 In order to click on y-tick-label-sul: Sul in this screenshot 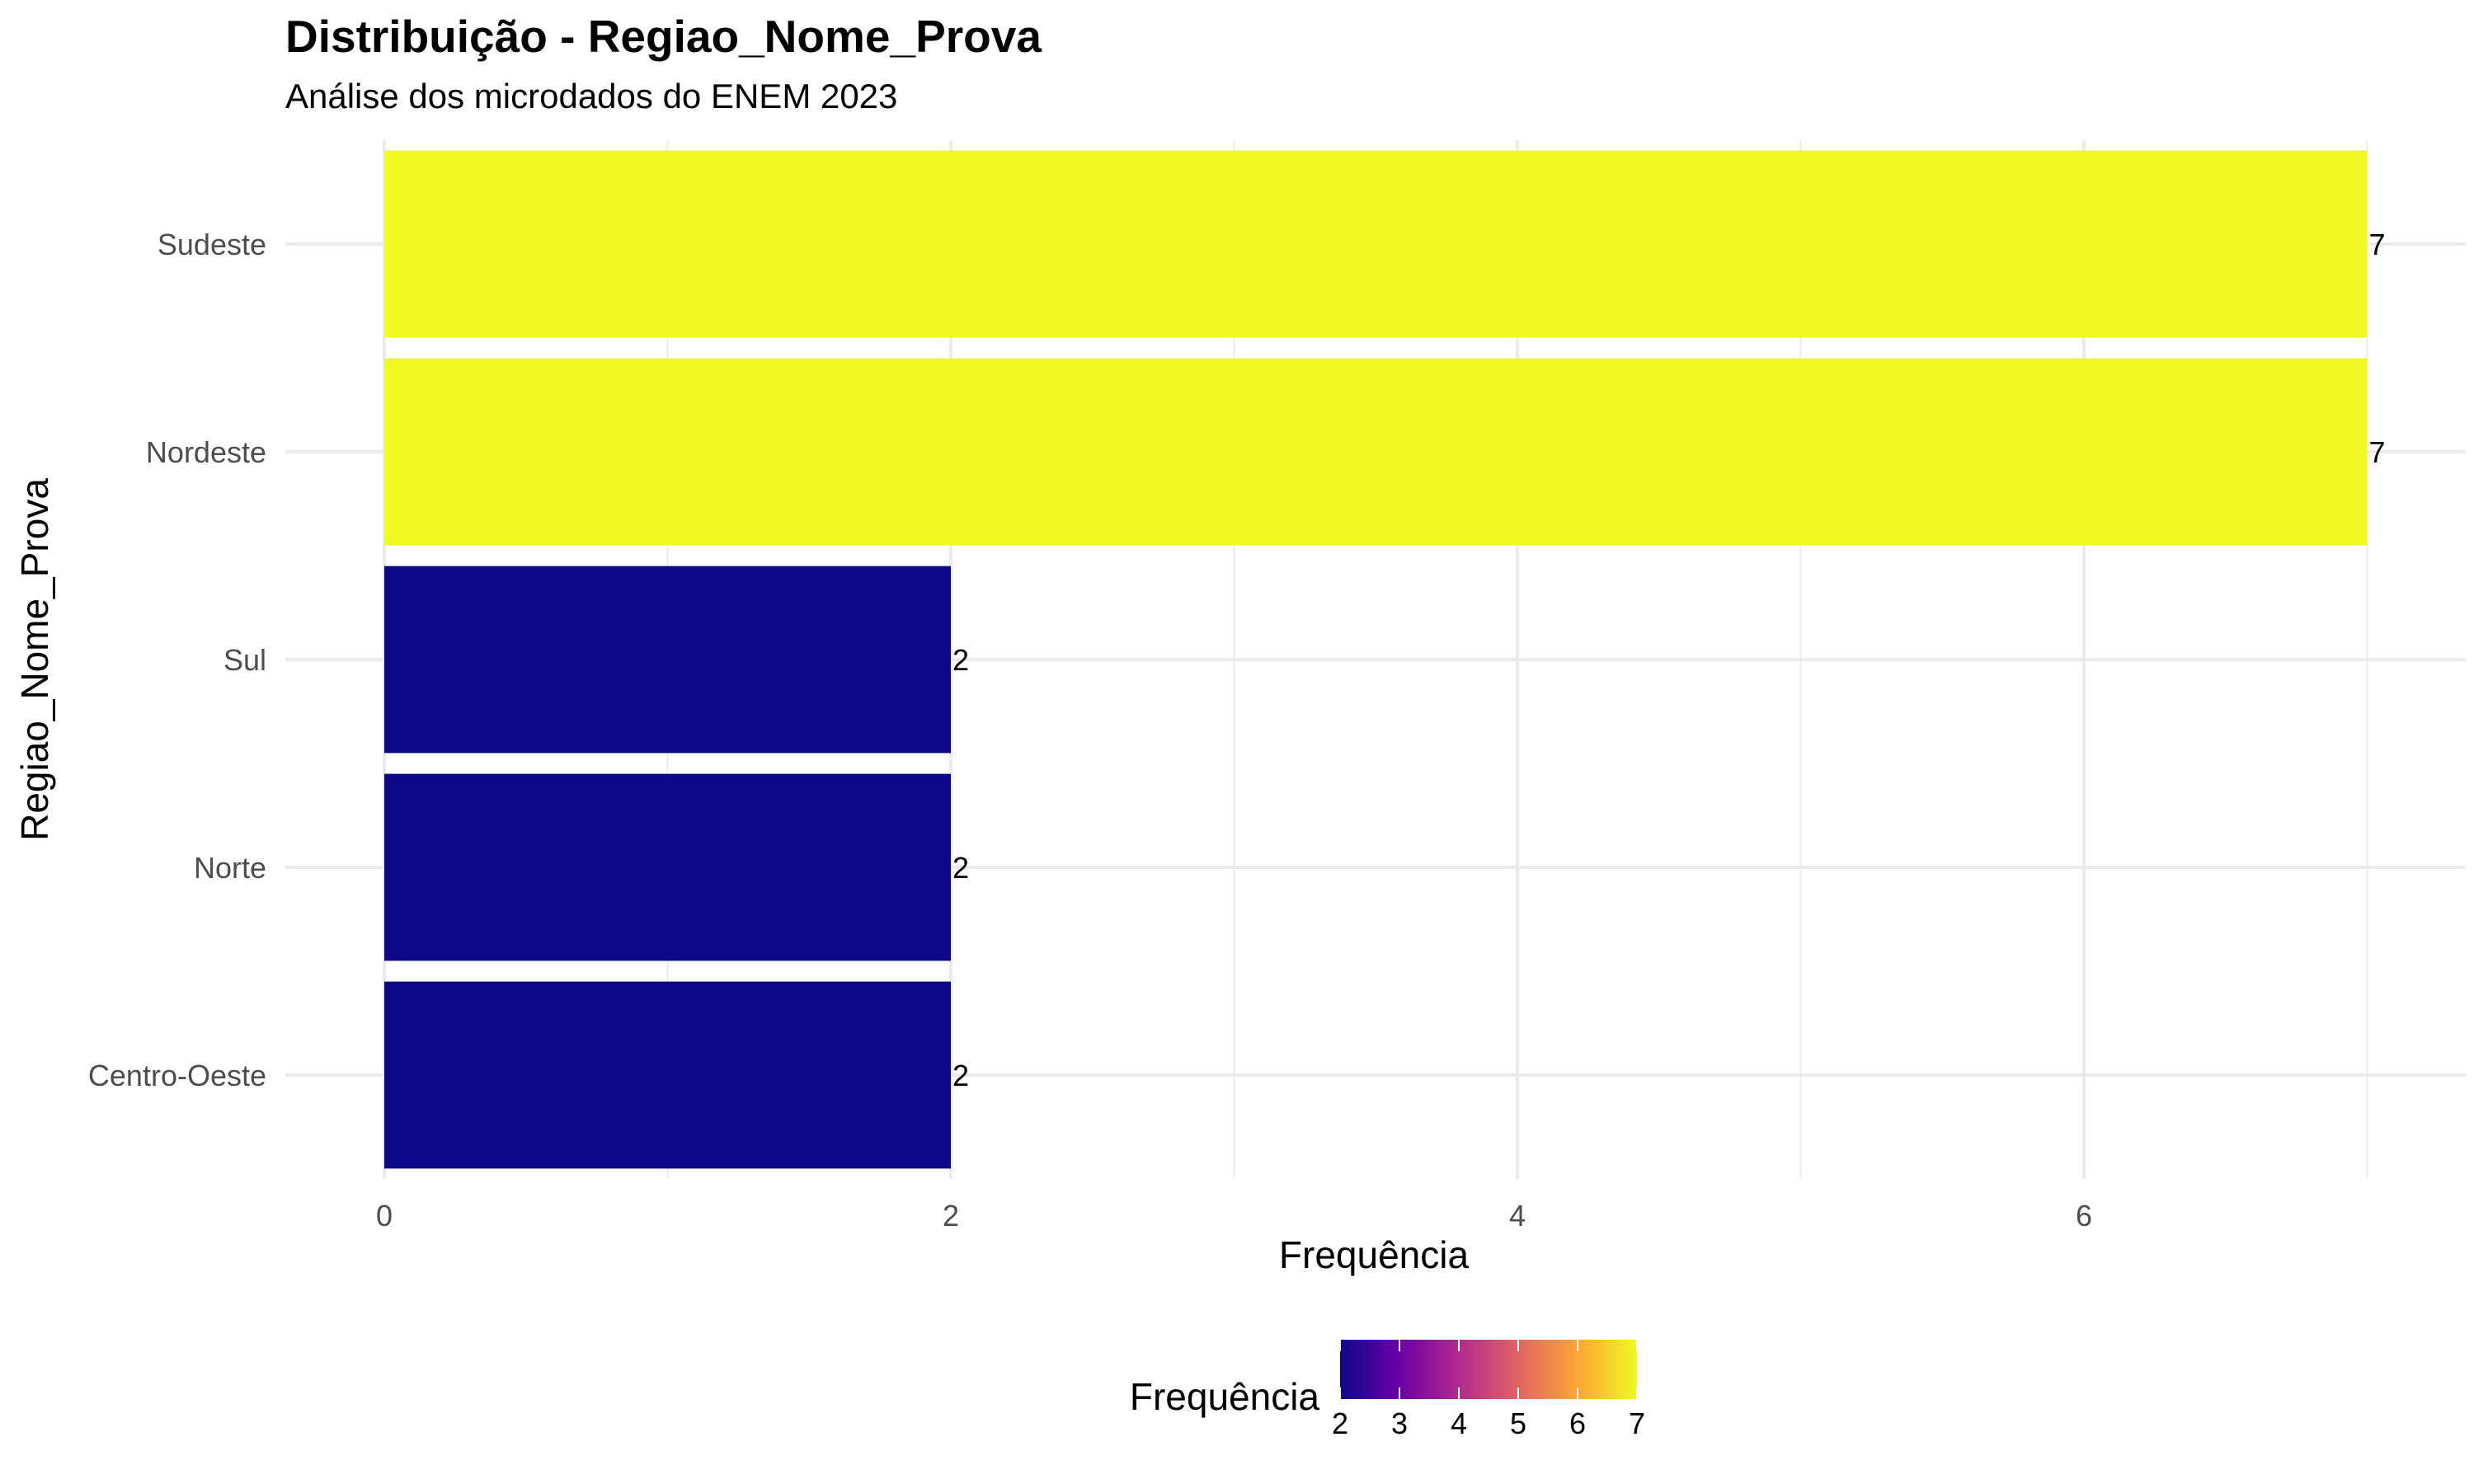, I will do `click(244, 660)`.